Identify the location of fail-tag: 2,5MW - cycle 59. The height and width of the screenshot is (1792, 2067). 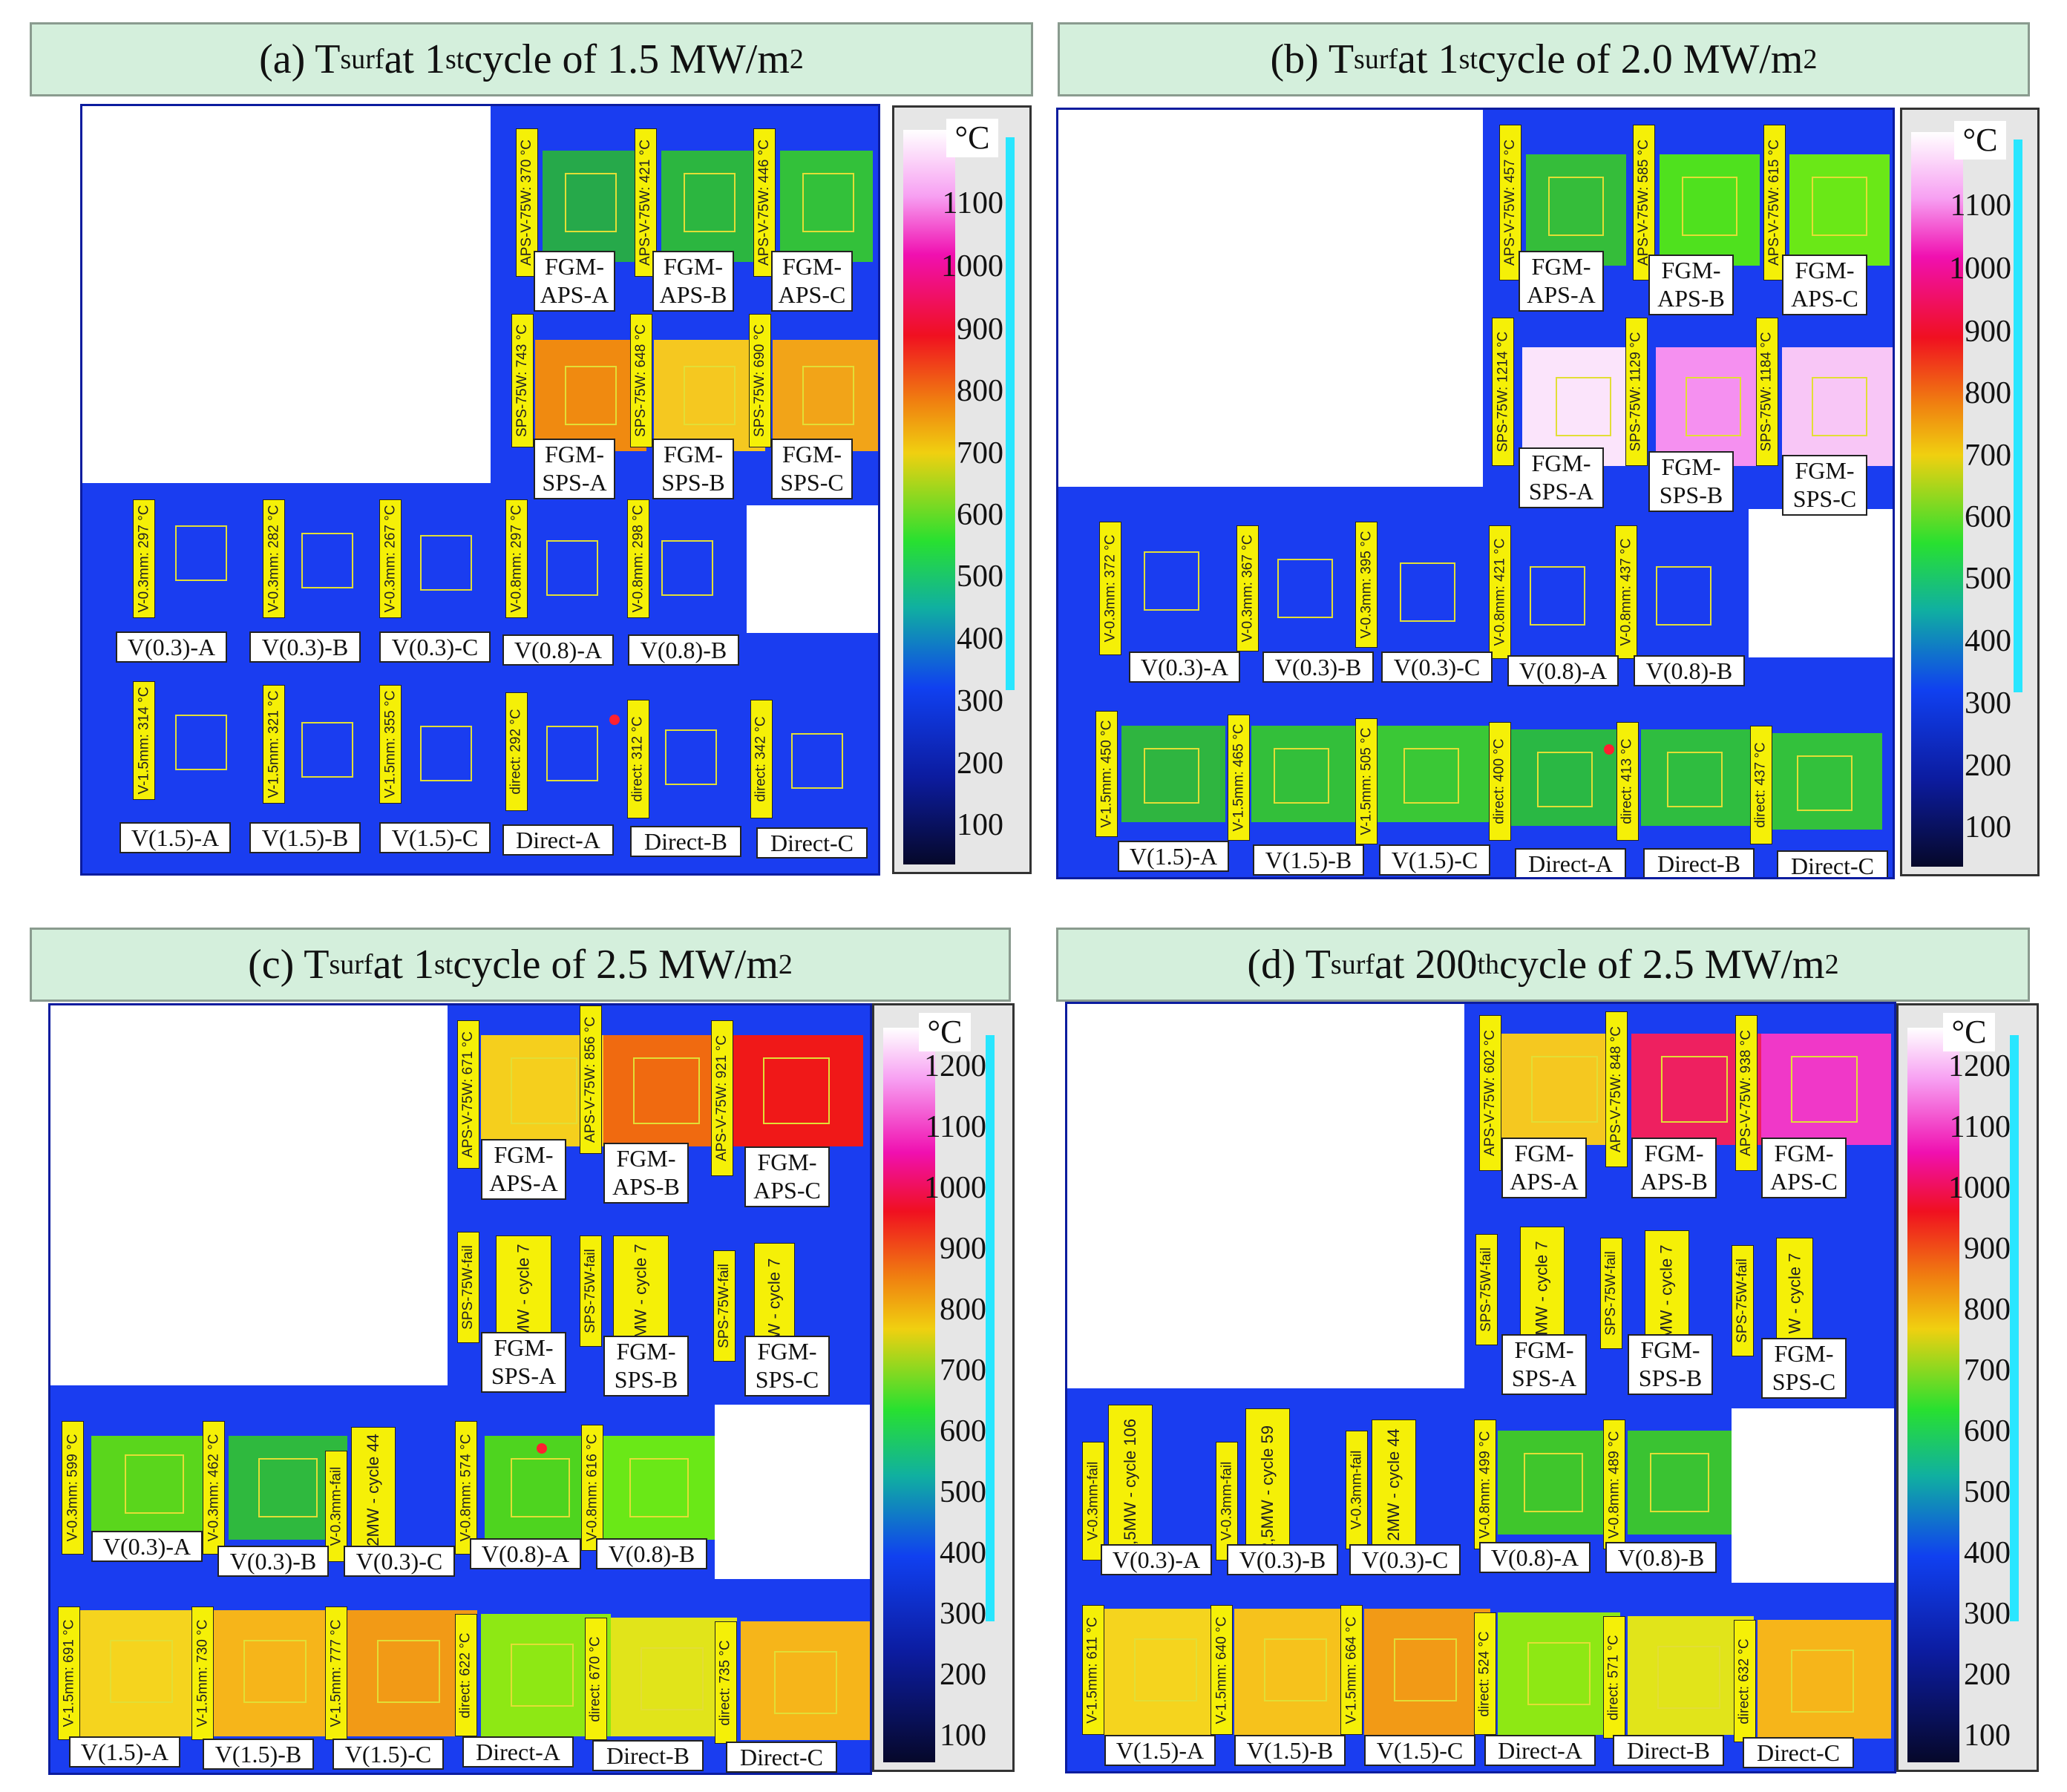
(1268, 1488).